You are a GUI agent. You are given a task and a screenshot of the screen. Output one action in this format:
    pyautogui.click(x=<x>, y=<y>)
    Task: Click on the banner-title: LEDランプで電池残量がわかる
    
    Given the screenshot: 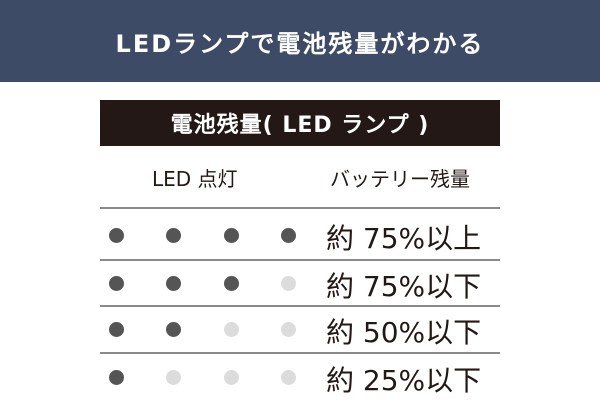 What is the action you would take?
    pyautogui.click(x=300, y=43)
    